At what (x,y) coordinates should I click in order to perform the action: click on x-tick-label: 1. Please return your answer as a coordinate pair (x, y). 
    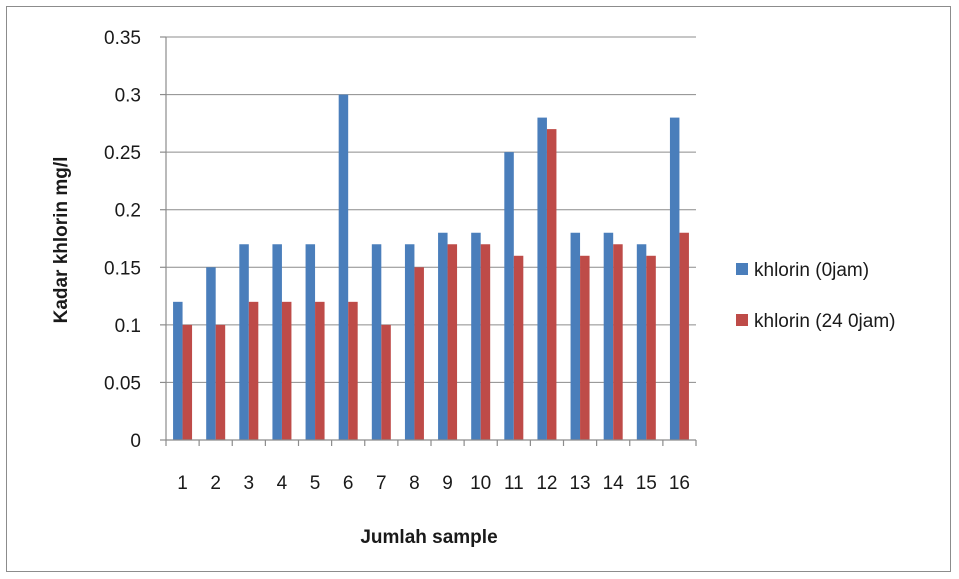
    Looking at the image, I should click on (182, 483).